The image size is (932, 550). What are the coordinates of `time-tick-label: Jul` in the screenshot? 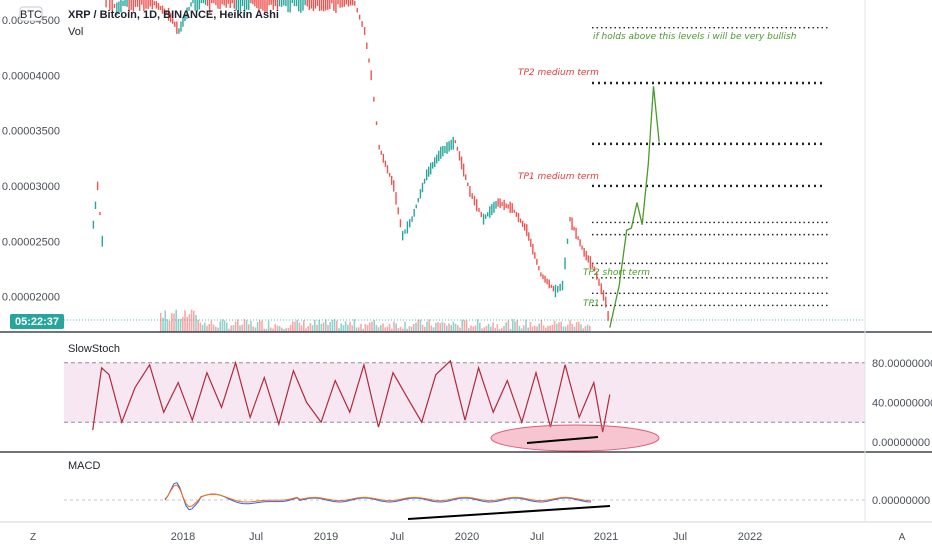 It's located at (537, 537).